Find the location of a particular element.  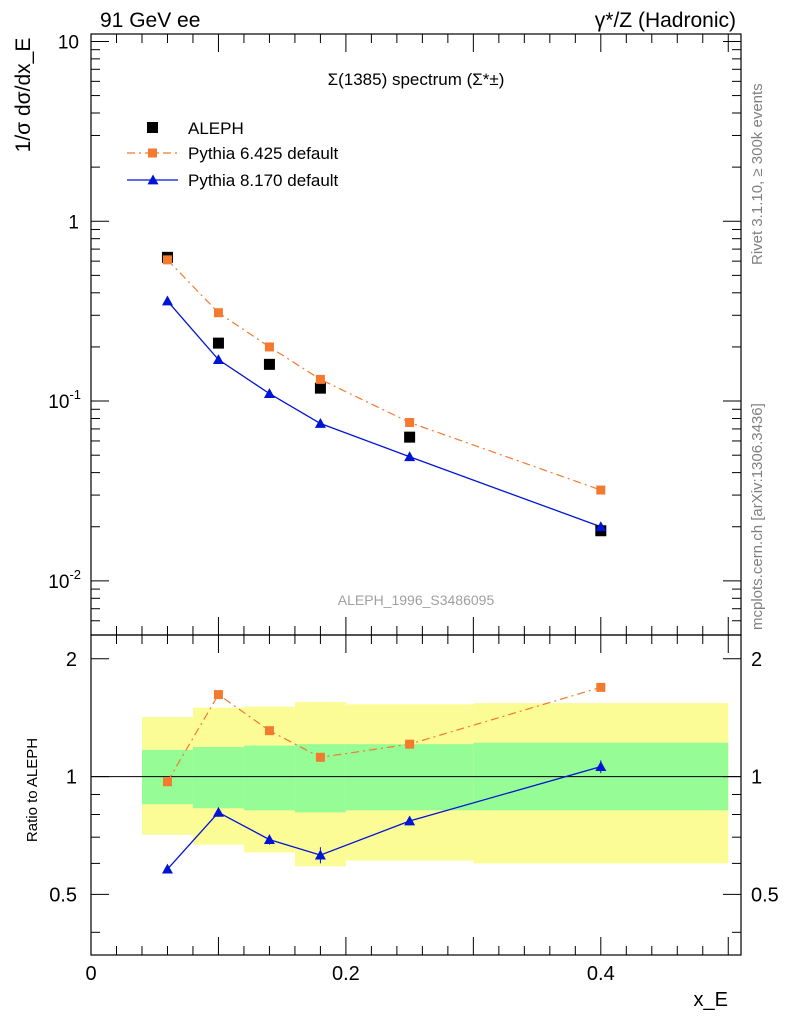

ratio-y-tick-label: 2 is located at coordinates (71, 660).